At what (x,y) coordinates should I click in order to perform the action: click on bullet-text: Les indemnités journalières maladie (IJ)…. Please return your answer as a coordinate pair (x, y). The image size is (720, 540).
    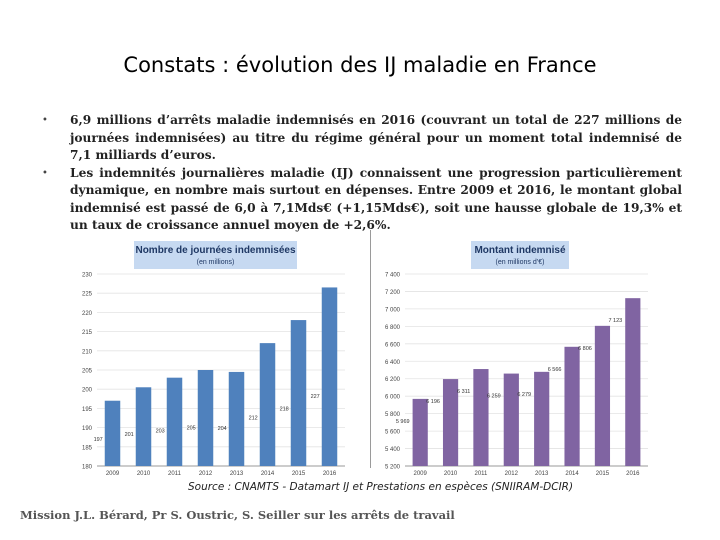
    Looking at the image, I should click on (376, 199).